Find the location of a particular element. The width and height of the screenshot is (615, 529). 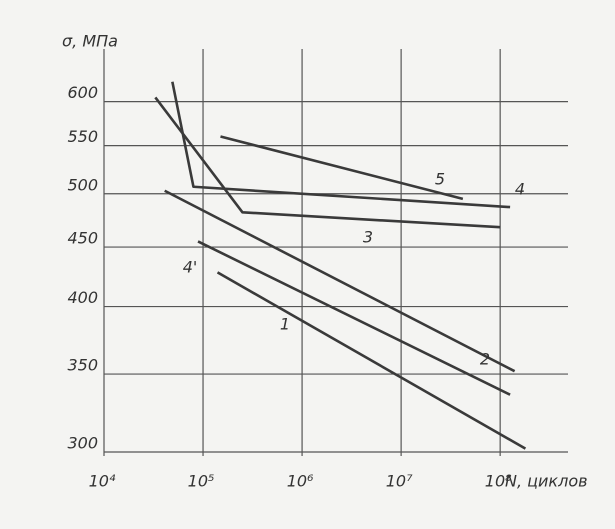

y-tick-label: 350 is located at coordinates (82, 365).